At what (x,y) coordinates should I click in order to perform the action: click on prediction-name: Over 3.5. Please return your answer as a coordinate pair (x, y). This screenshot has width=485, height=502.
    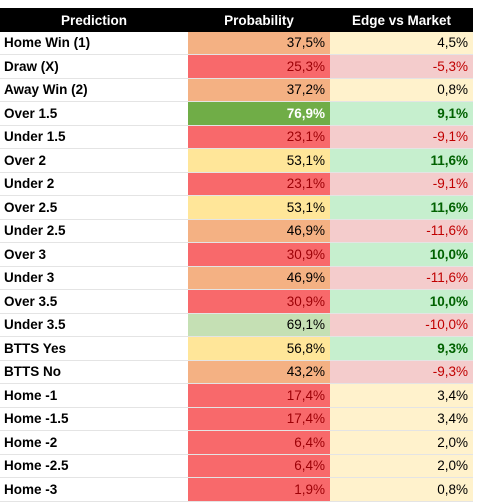
    Looking at the image, I should click on (94, 302).